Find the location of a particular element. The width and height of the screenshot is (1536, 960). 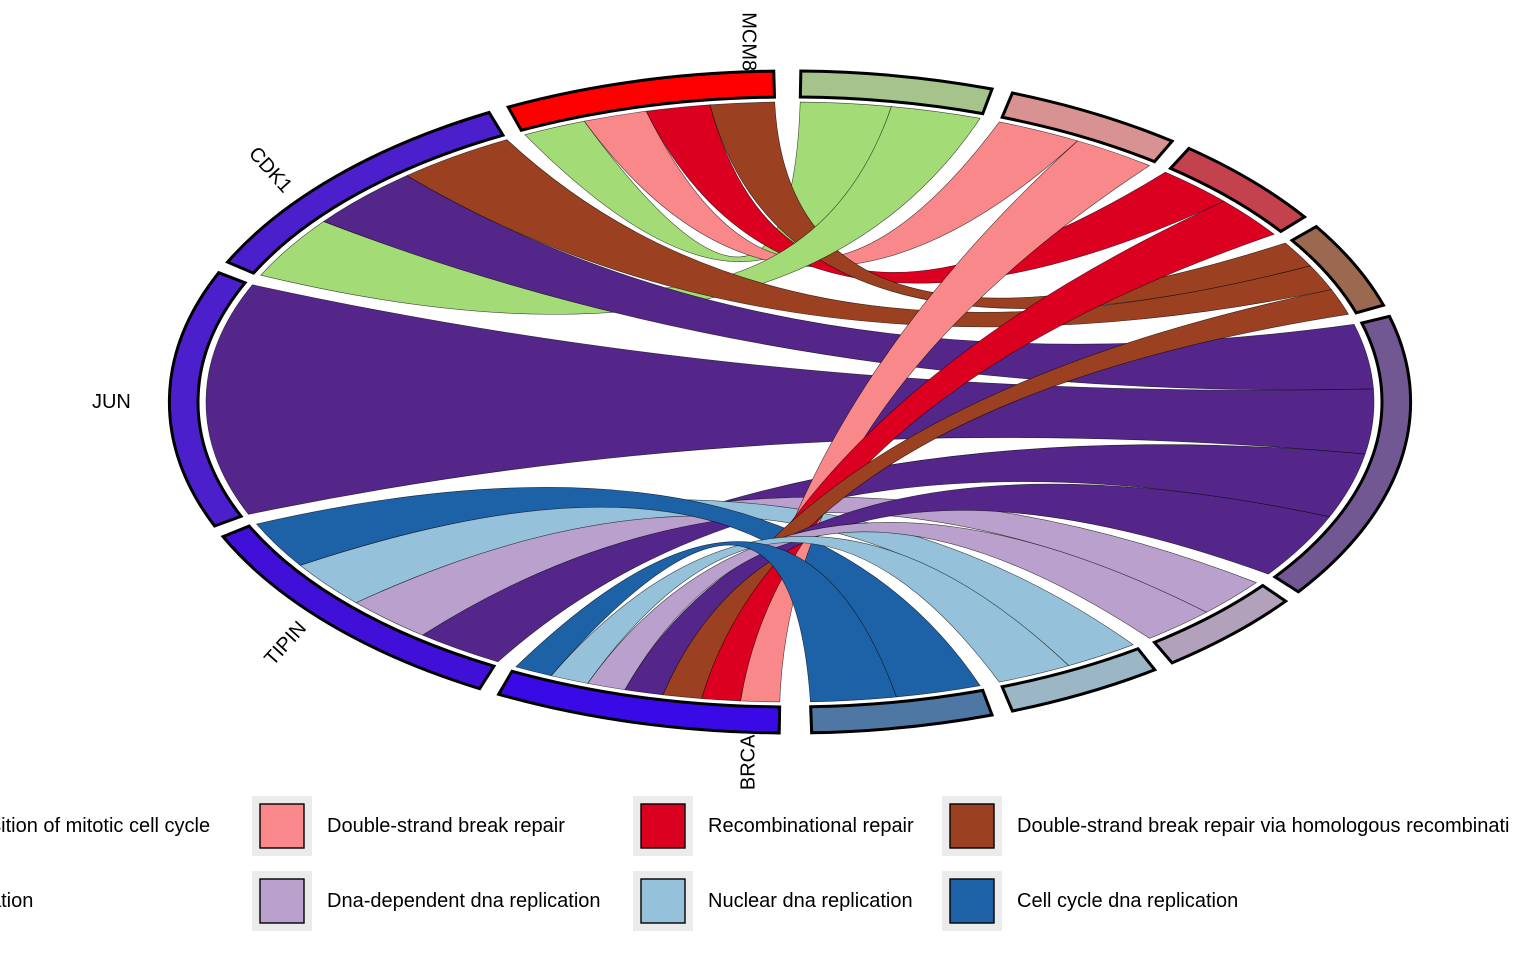

legend-item-recombinational-repair: Recombinational repair is located at coordinates (773, 826).